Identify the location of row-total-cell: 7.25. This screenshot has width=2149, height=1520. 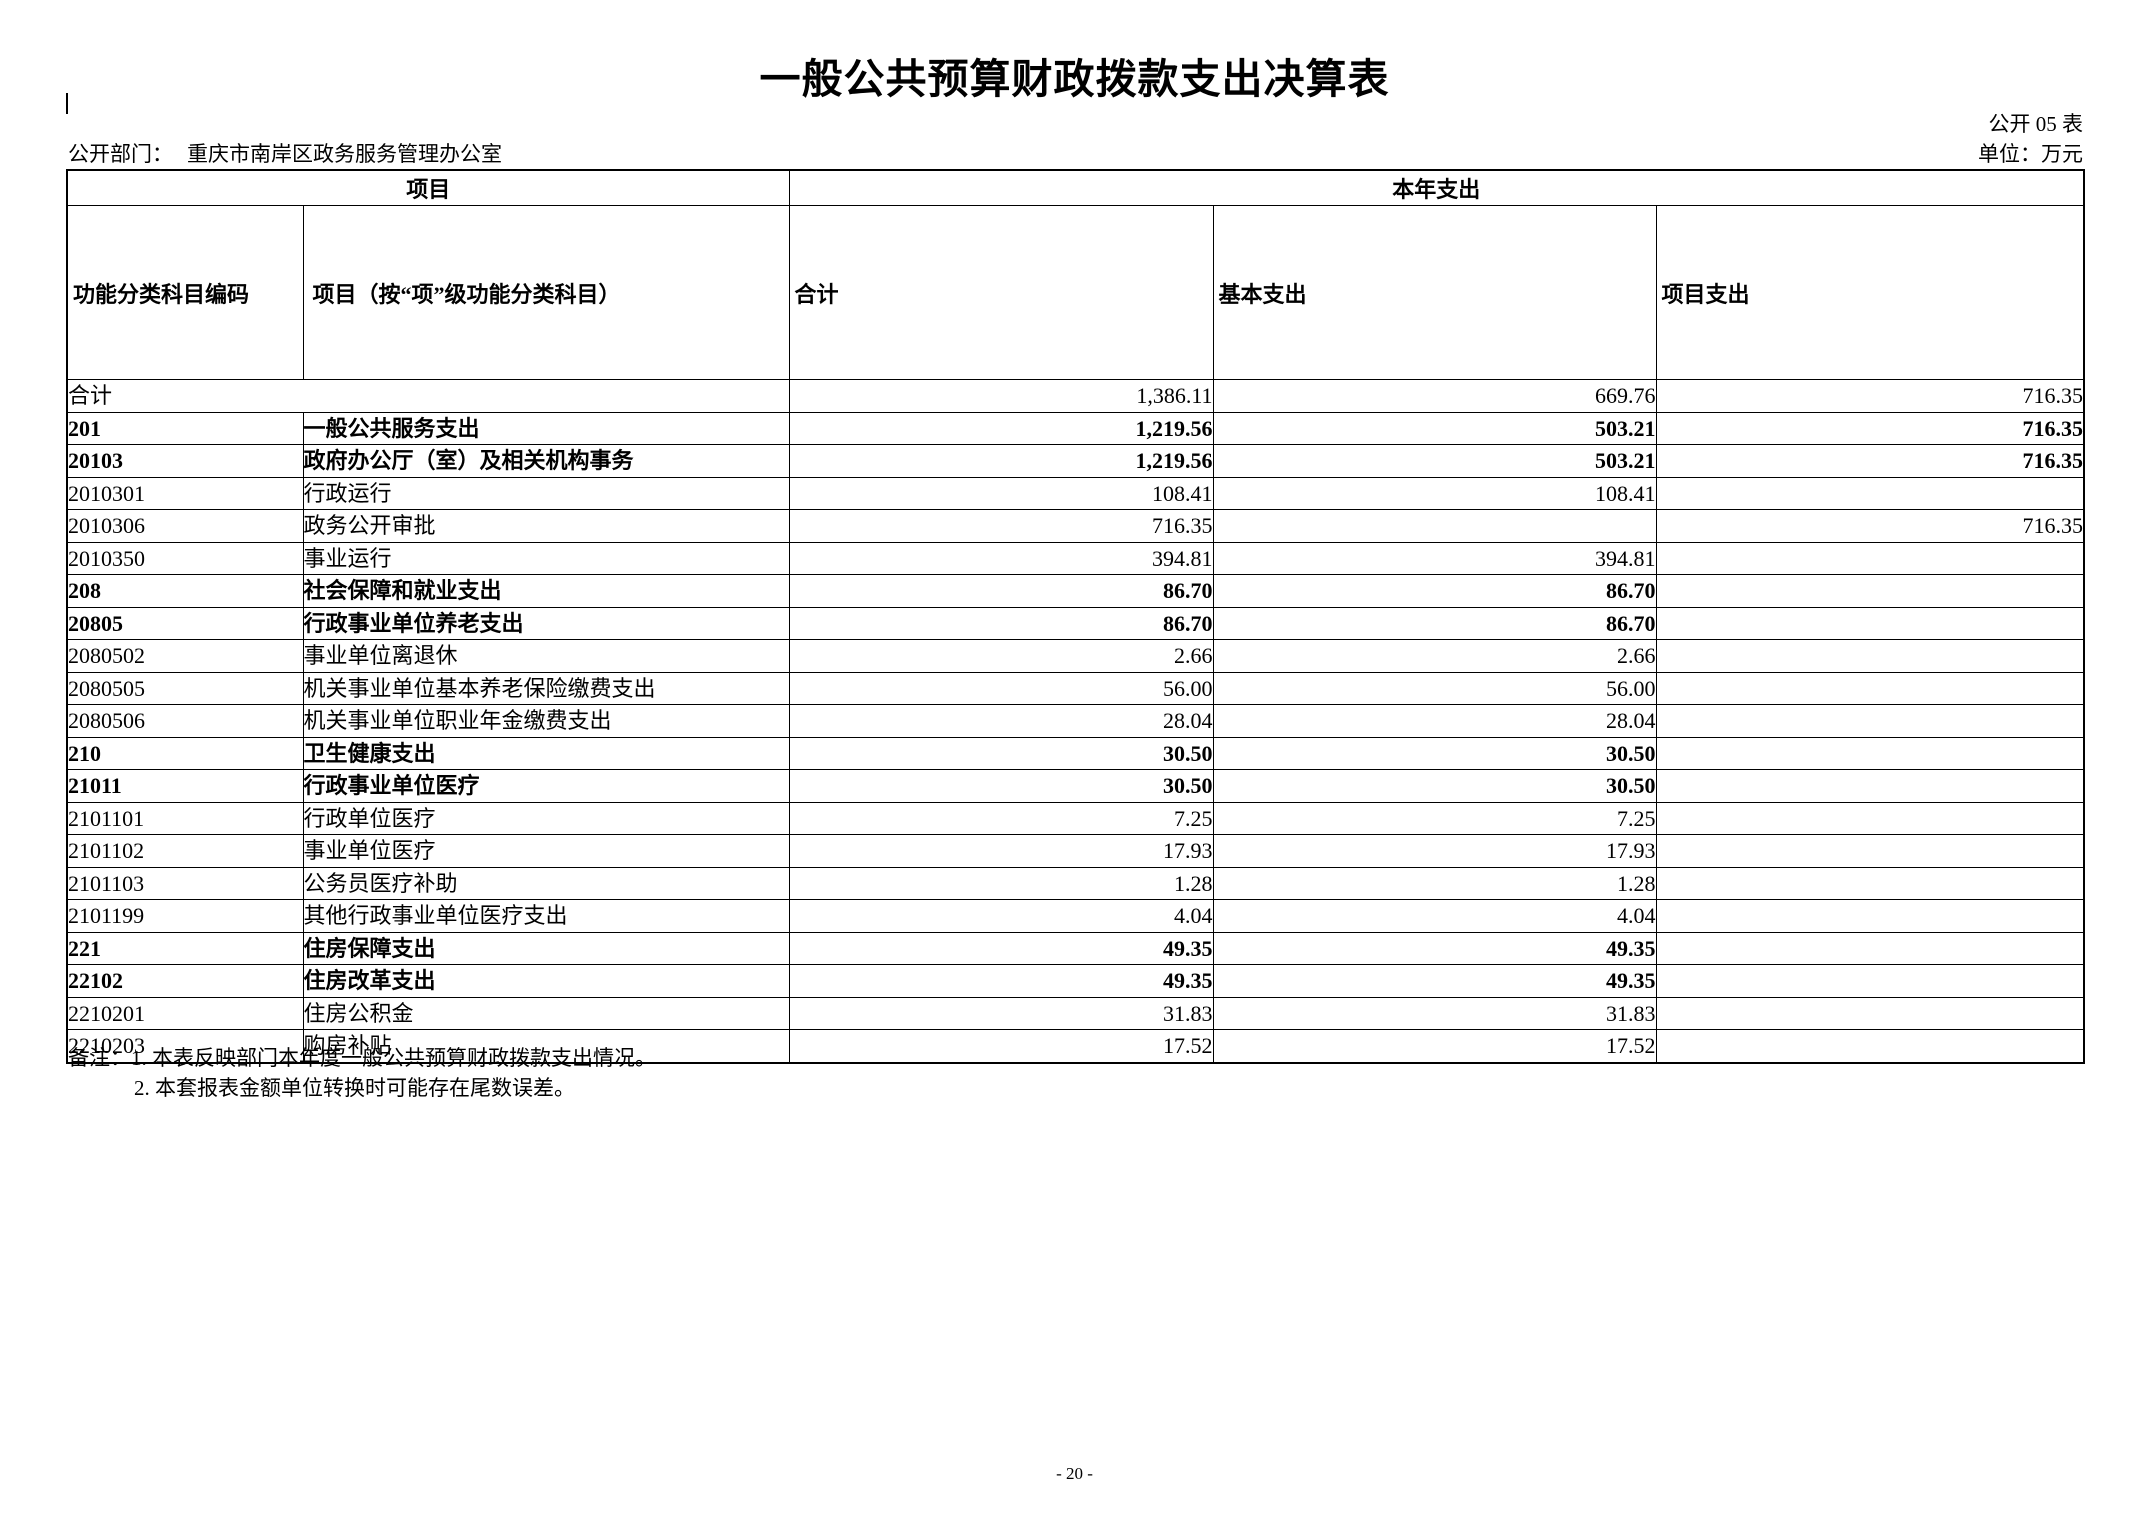
(1001, 818).